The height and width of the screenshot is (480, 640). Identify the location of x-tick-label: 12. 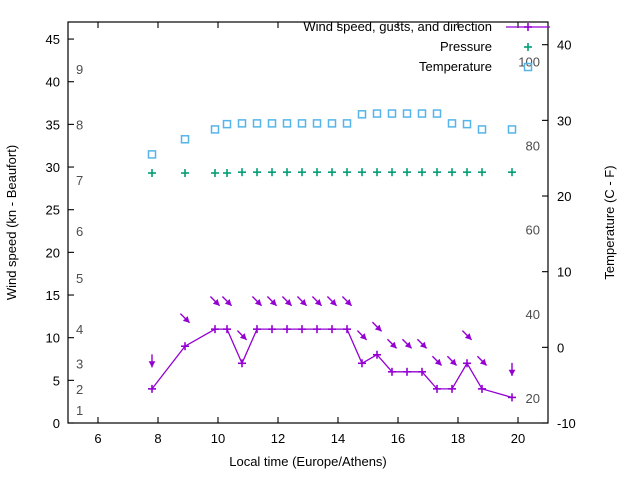
(278, 438).